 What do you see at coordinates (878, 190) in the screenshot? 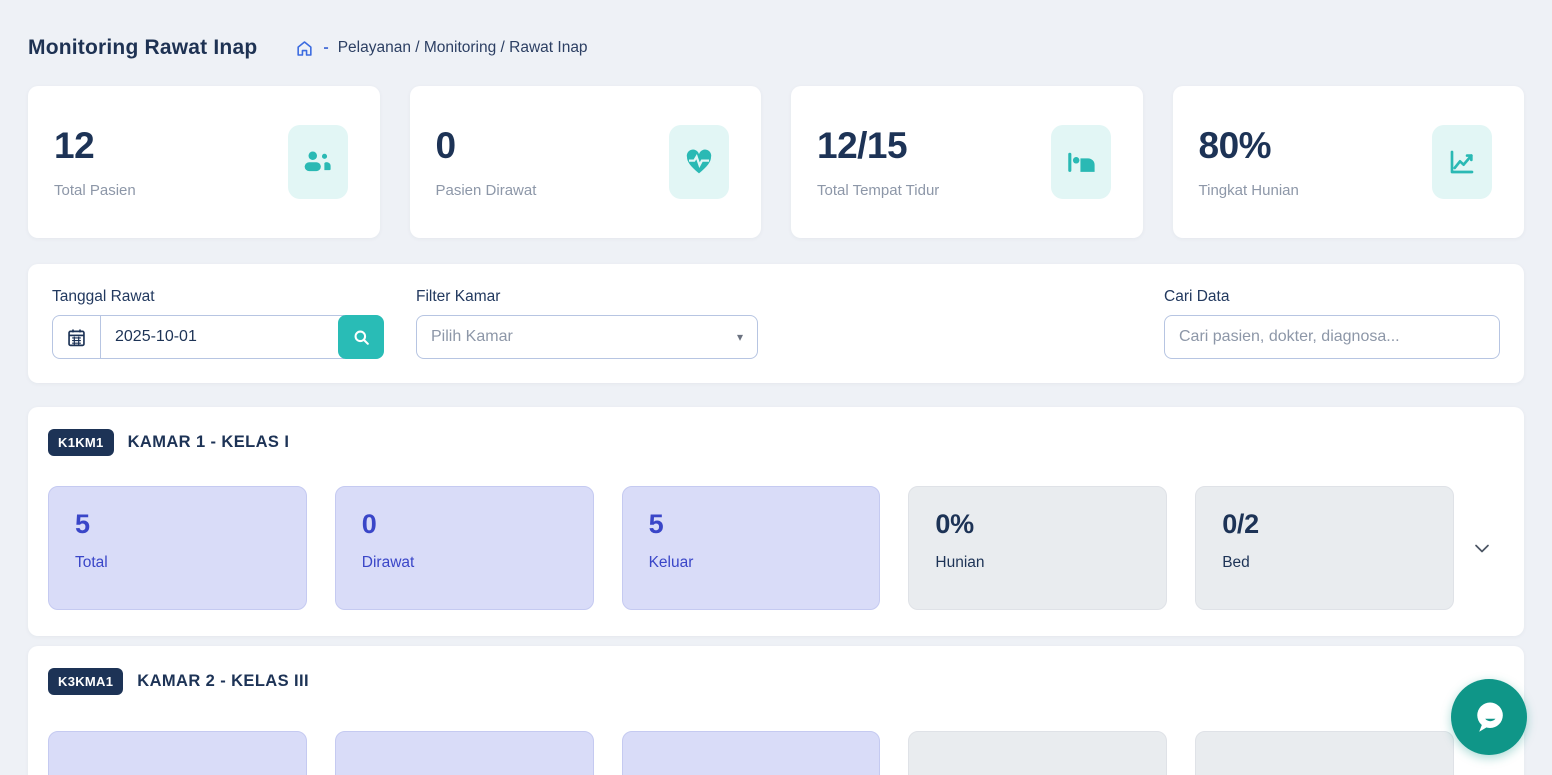
I see `stat-label: Total Tempat Tidur` at bounding box center [878, 190].